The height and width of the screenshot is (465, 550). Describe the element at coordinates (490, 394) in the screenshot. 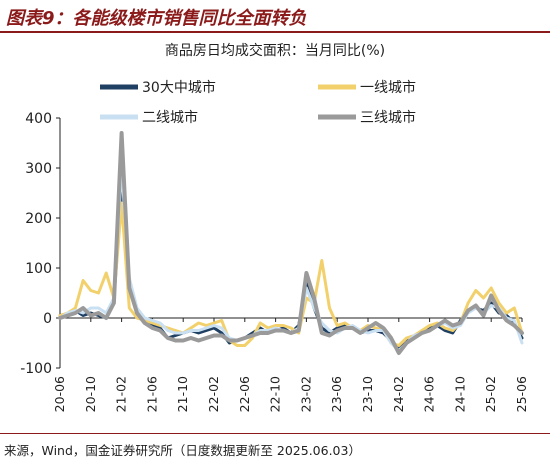

I see `x-tick-label: 25-02` at that location.